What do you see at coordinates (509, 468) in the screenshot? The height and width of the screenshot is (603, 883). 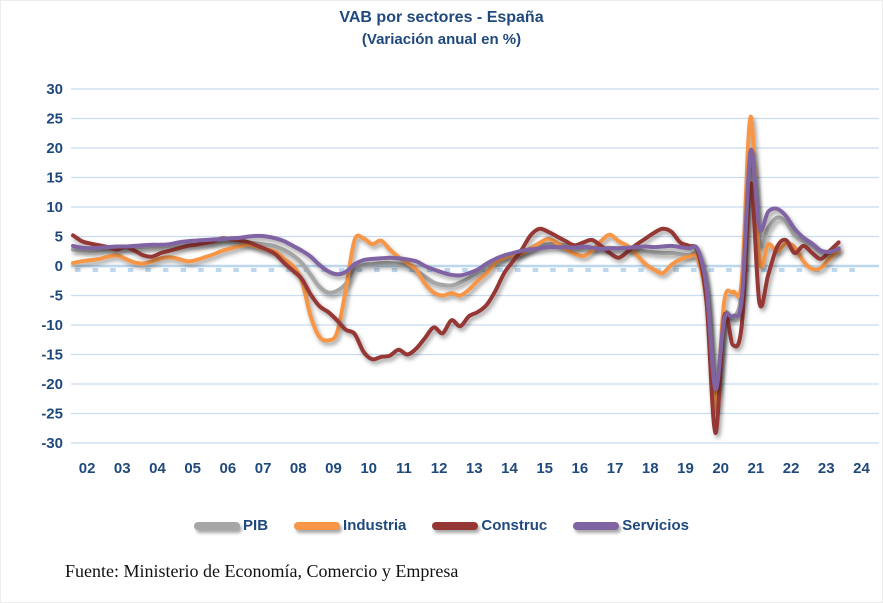 I see `x-axis-tick-label: 14` at bounding box center [509, 468].